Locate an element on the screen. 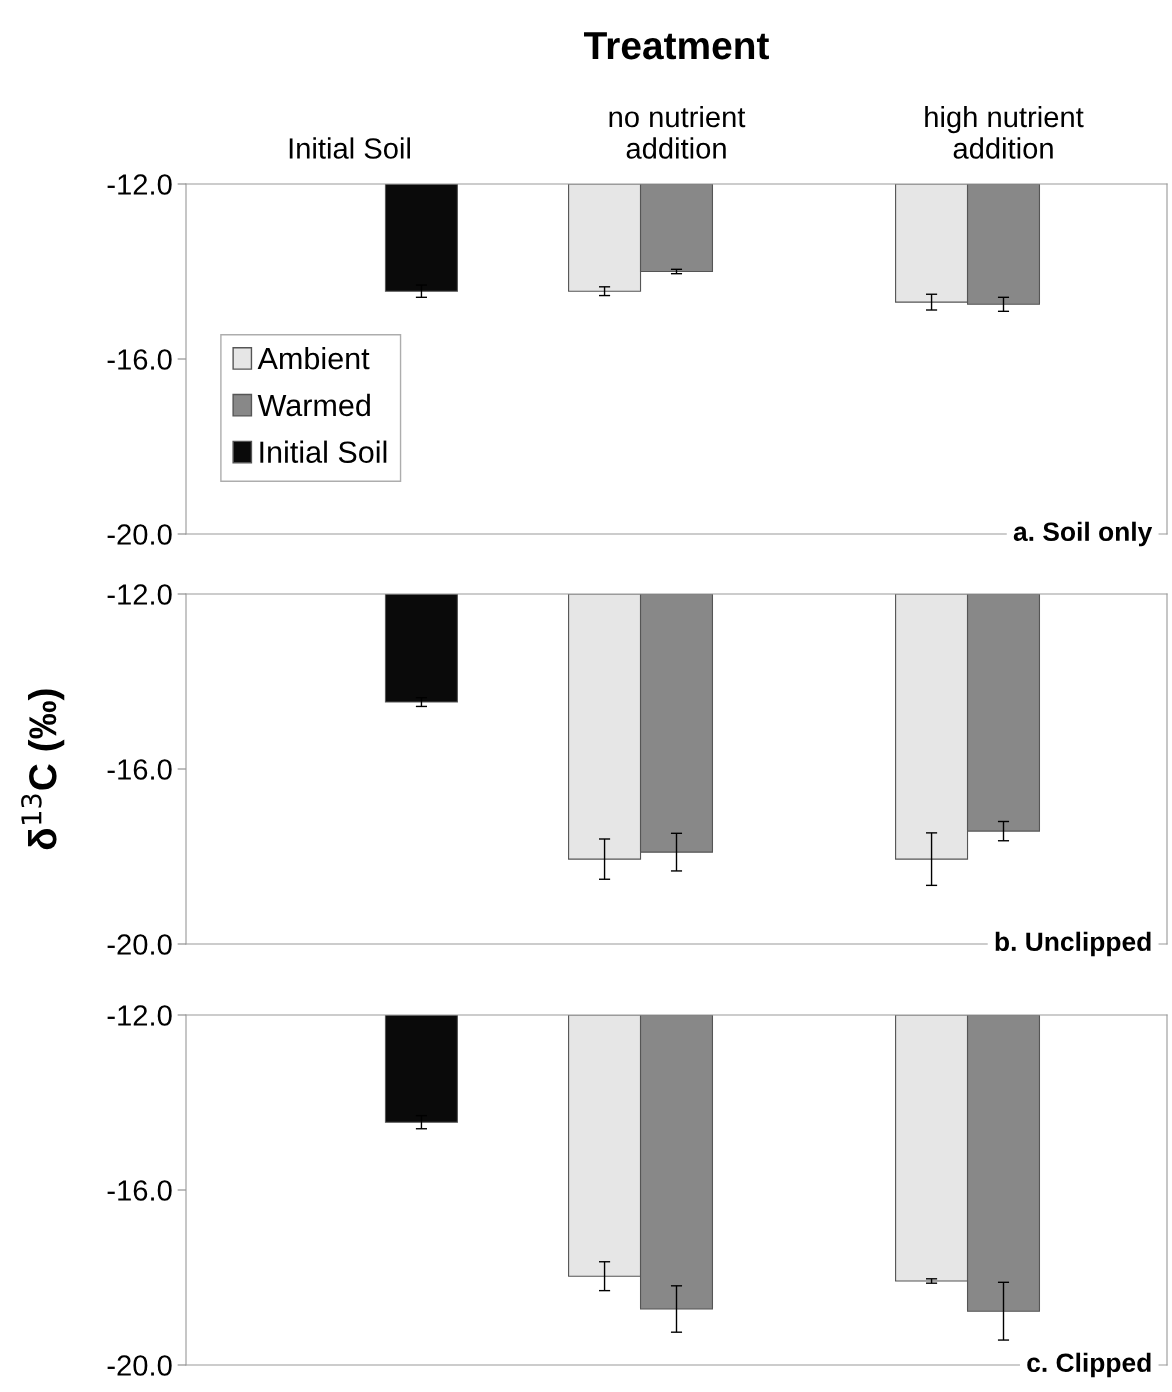 The height and width of the screenshot is (1392, 1172). chart-title: Treatment is located at coordinates (676, 46).